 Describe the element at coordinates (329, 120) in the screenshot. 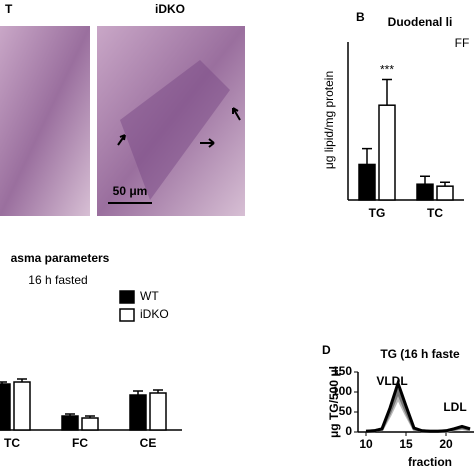

I see `y-axis-label: μg lipid/mg protein` at that location.